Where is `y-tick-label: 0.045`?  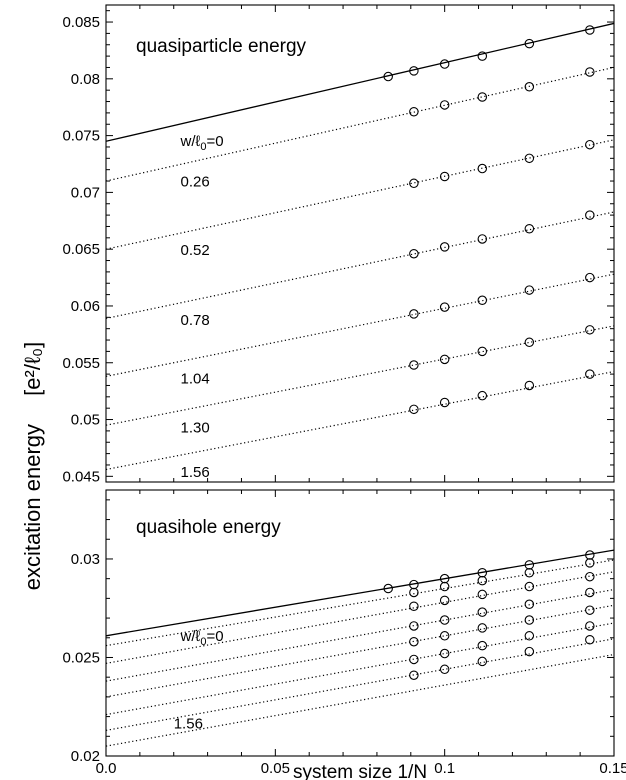
y-tick-label: 0.045 is located at coordinates (81, 476).